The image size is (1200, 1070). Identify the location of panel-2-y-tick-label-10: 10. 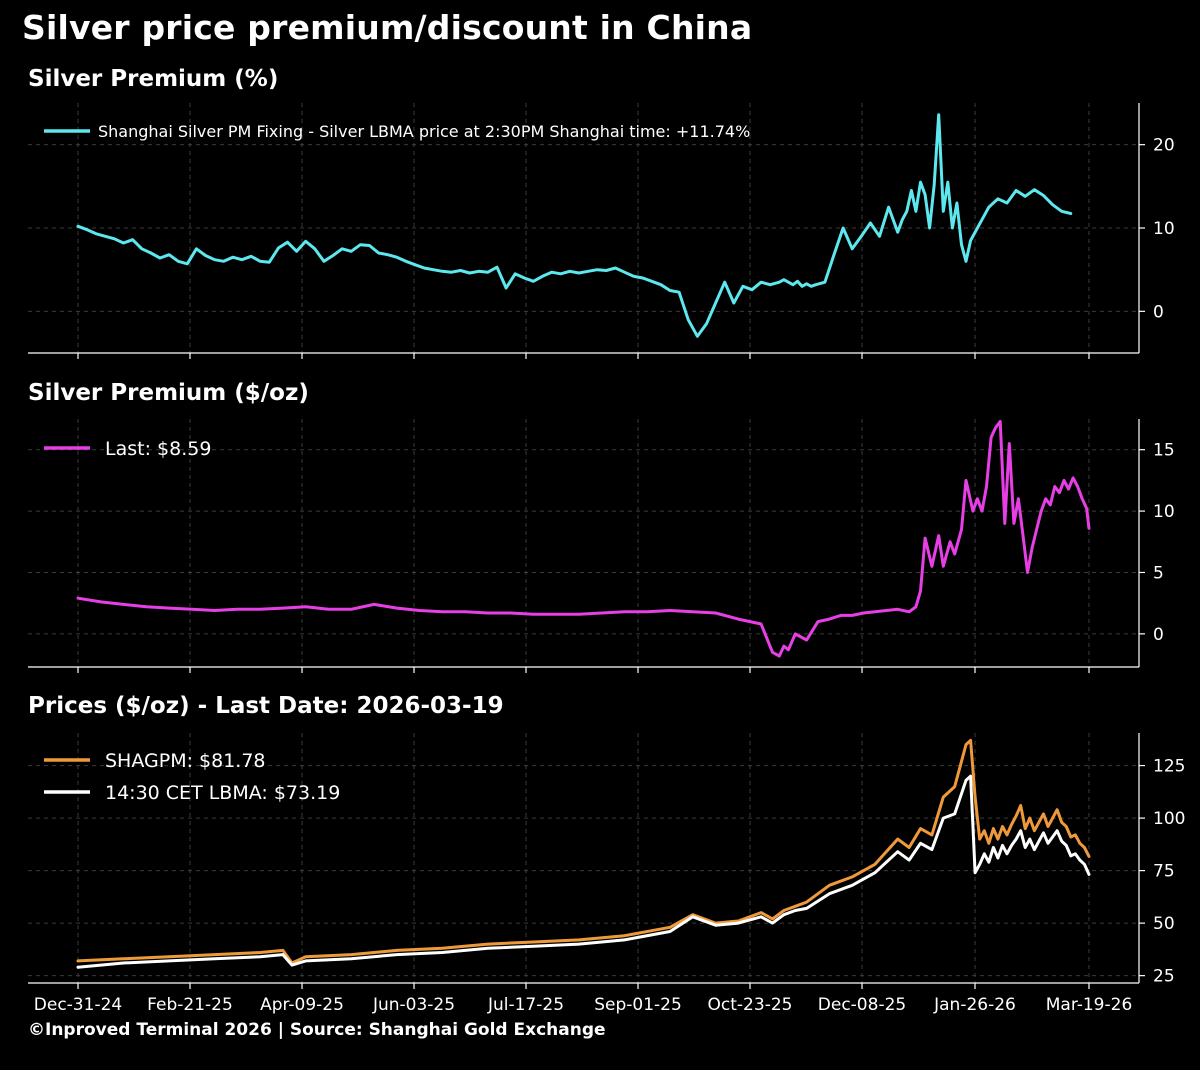
(1164, 512).